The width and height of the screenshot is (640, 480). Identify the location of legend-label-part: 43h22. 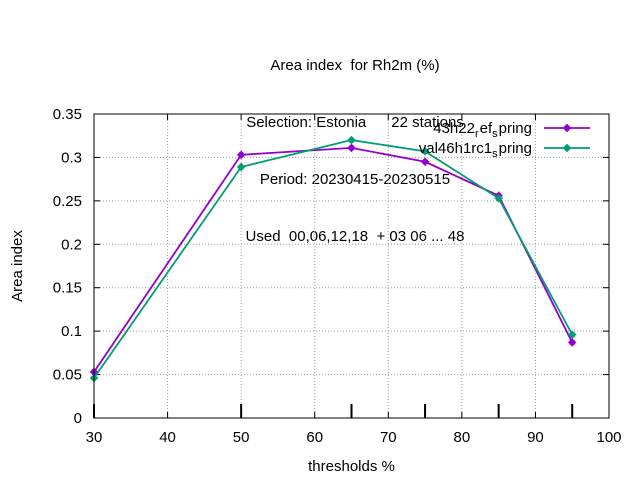
(454, 128).